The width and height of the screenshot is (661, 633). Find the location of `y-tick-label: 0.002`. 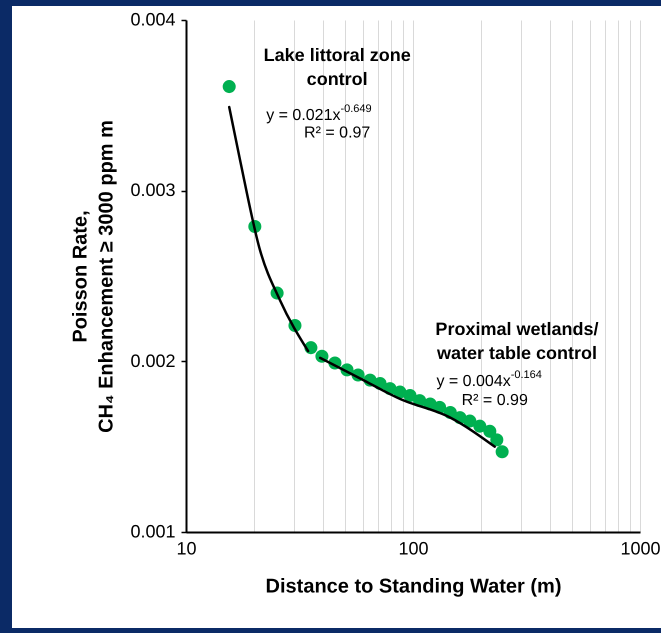

y-tick-label: 0.002 is located at coordinates (153, 360).